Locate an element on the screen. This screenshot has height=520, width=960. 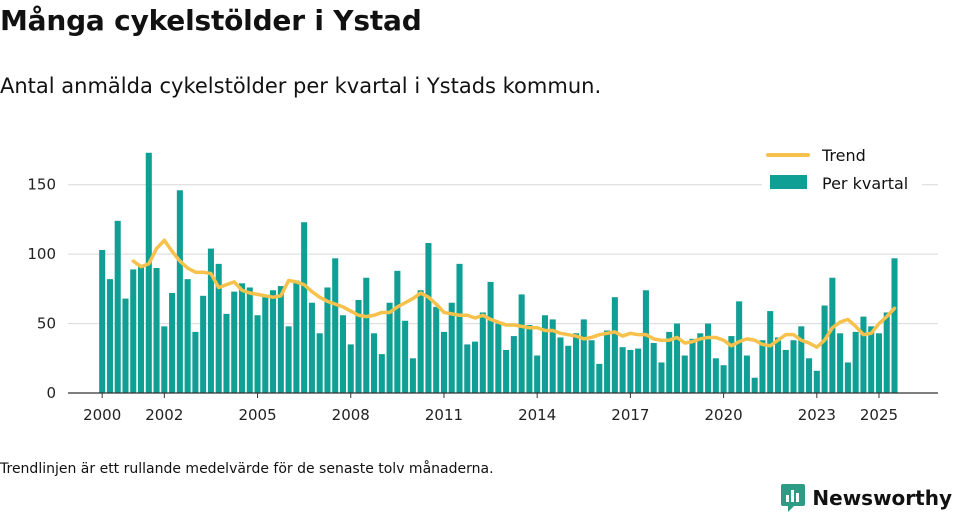
x-tick-label-2002: 2002 is located at coordinates (164, 415).